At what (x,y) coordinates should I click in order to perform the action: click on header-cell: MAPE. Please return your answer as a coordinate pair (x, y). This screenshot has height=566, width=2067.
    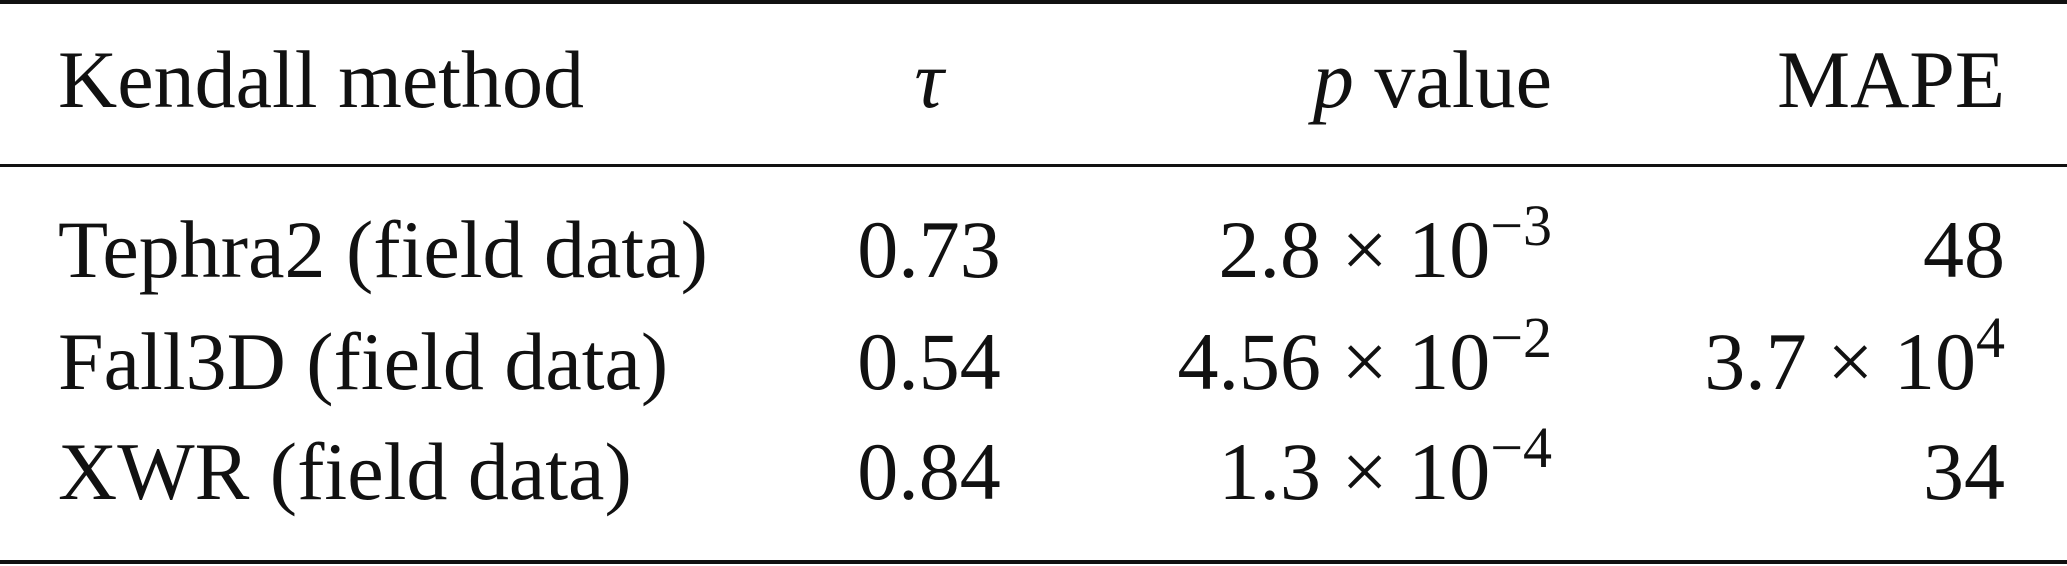
    Looking at the image, I should click on (1891, 79).